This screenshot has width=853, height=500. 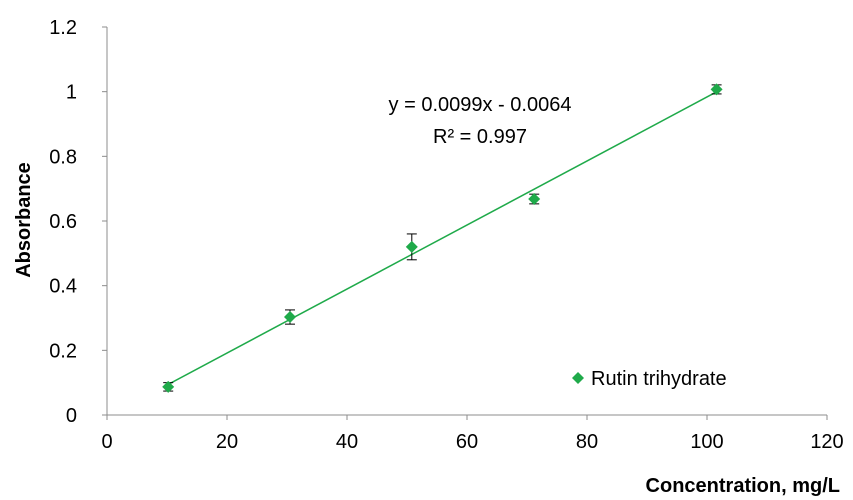 What do you see at coordinates (578, 378) in the screenshot?
I see `legend-marker-diamond` at bounding box center [578, 378].